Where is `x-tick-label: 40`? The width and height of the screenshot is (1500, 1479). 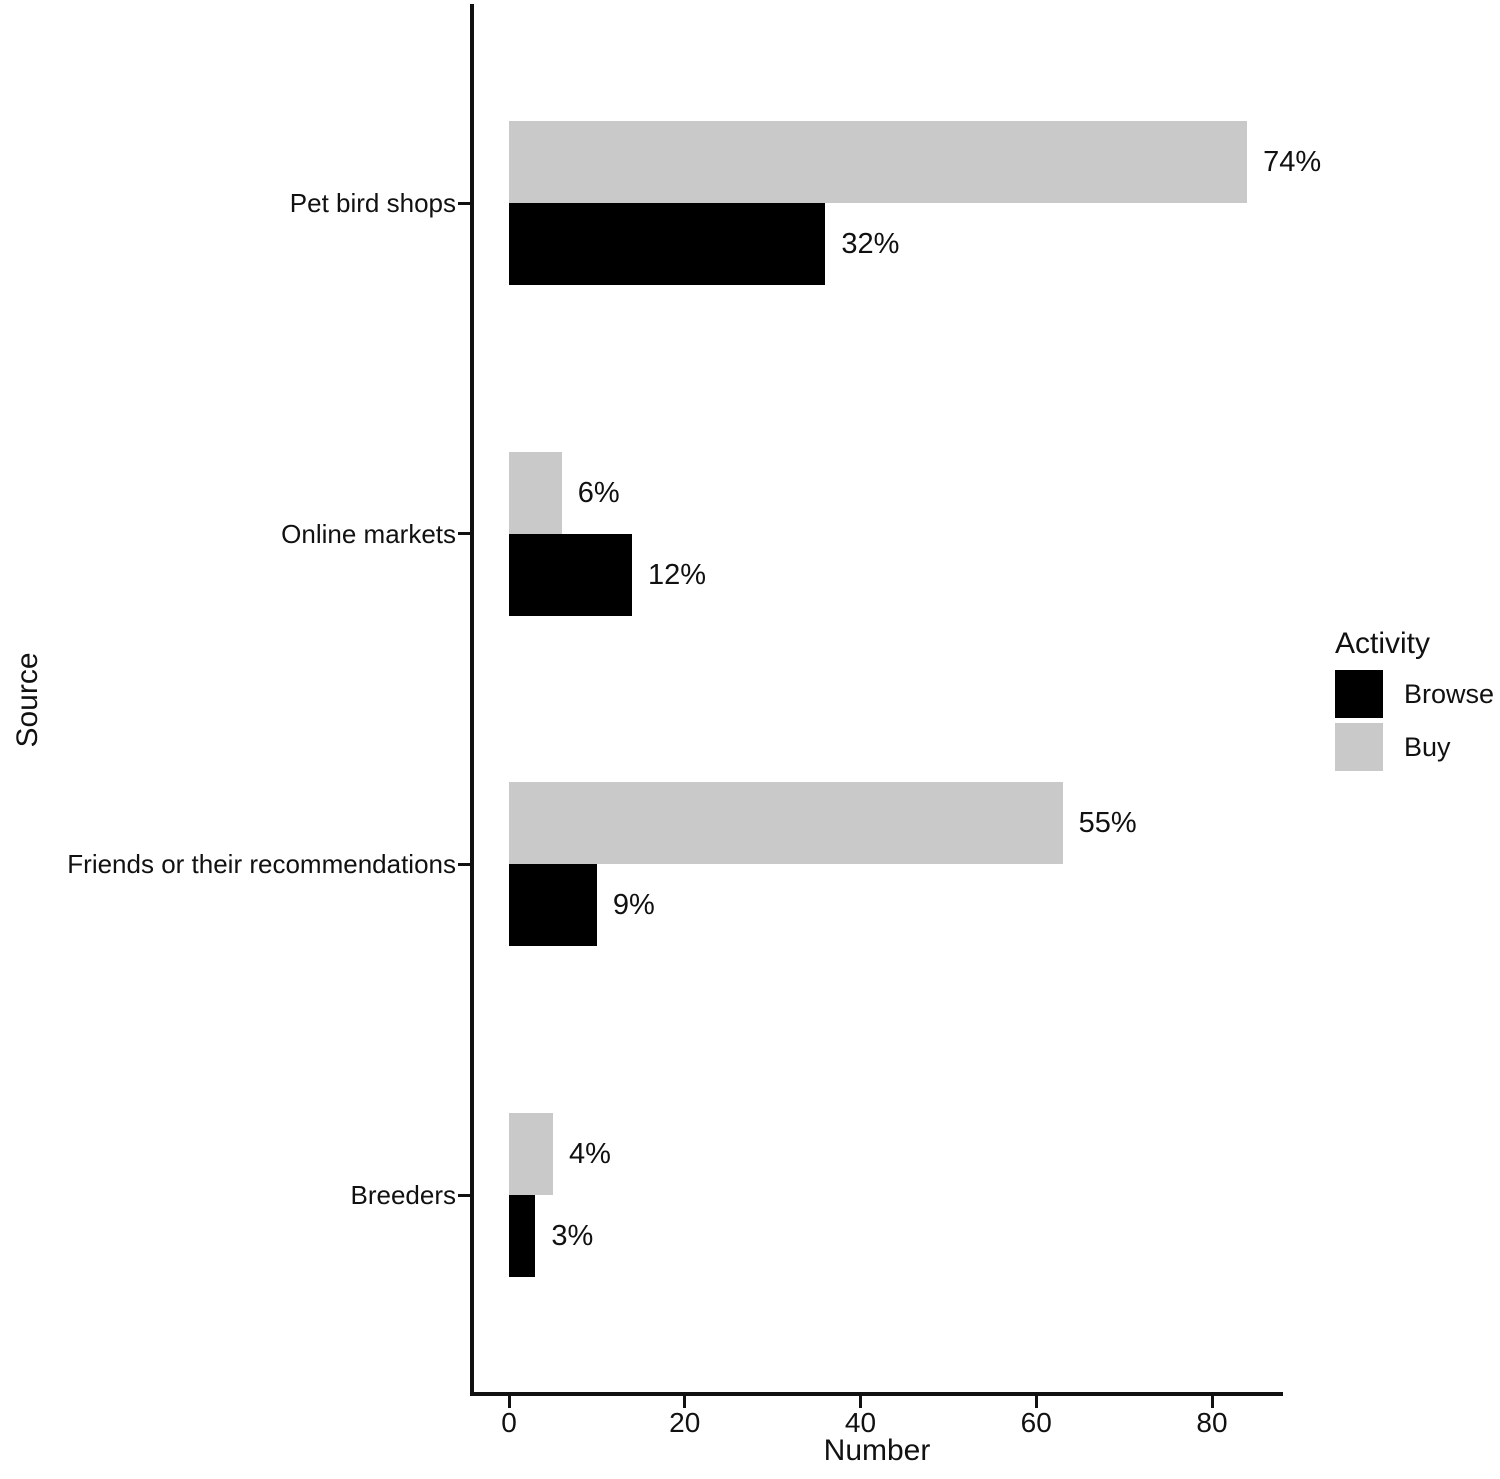
x-tick-label: 40 is located at coordinates (860, 1422).